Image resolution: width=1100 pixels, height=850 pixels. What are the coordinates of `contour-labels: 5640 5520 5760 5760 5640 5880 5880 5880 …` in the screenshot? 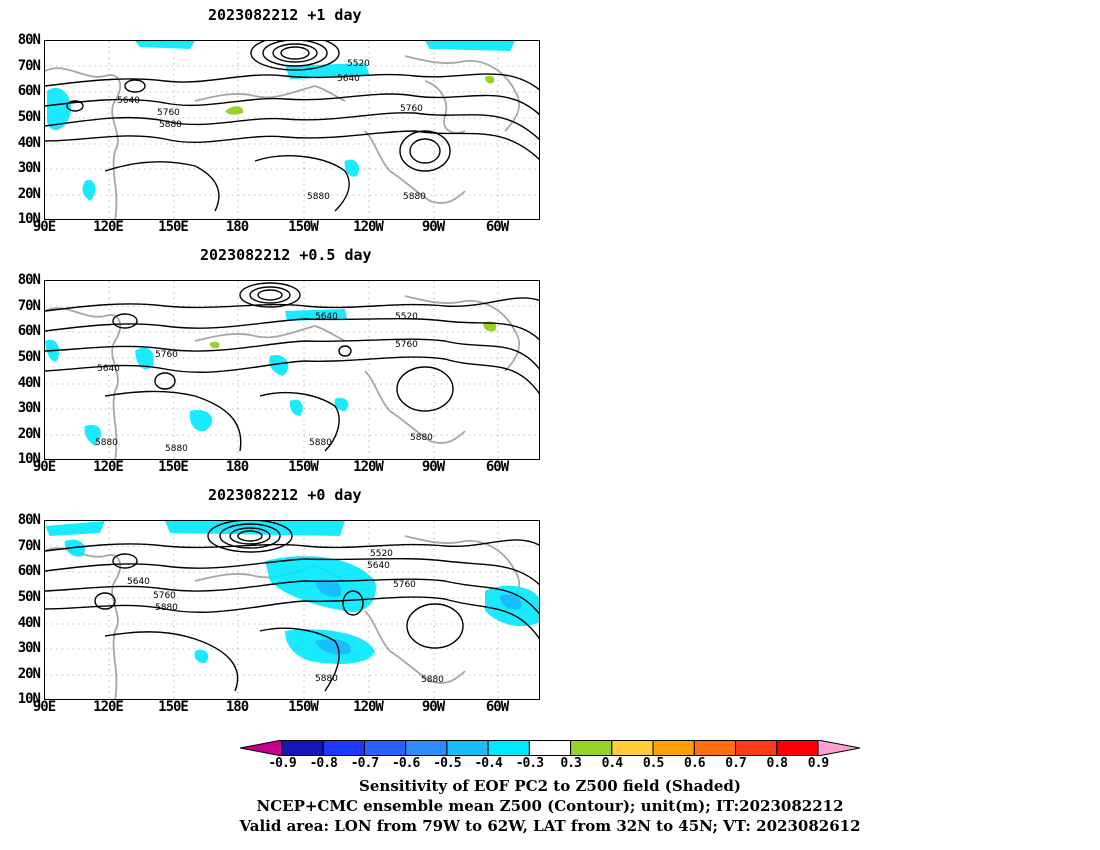 It's located at (264, 383).